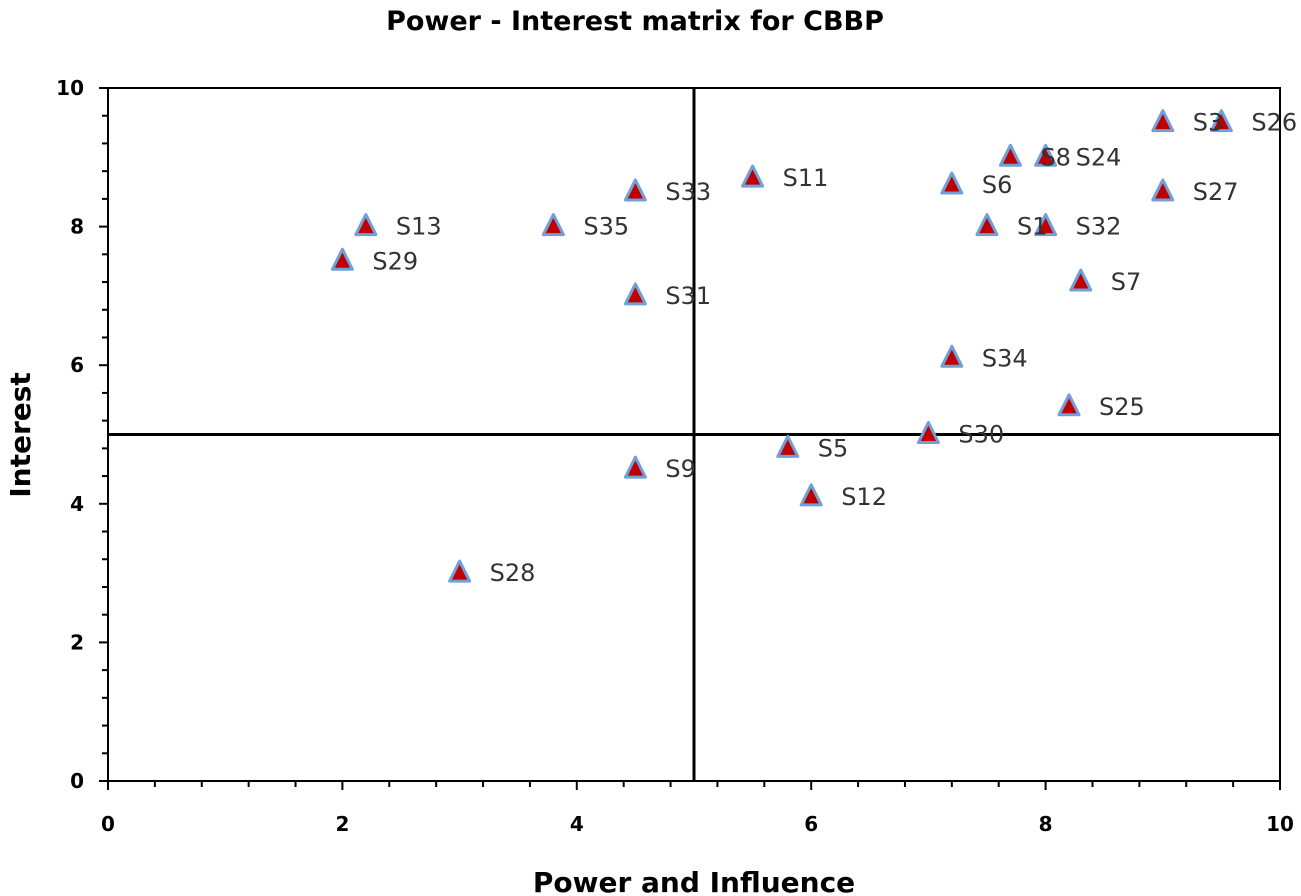  I want to click on data-point-s26, so click(1221, 121).